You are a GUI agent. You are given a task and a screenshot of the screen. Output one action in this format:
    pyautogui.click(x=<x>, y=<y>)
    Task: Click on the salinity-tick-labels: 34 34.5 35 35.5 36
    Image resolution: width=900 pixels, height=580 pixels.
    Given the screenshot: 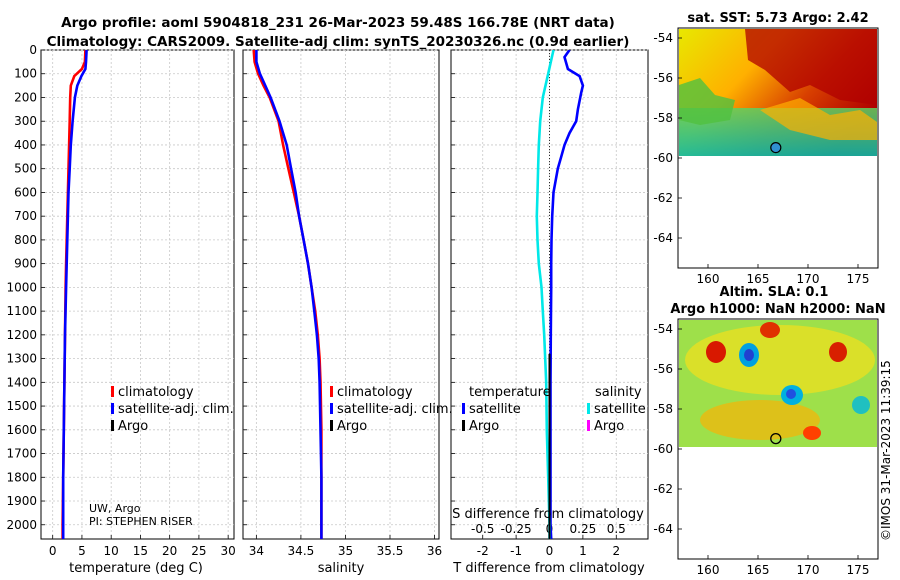 What is the action you would take?
    pyautogui.click(x=345, y=551)
    